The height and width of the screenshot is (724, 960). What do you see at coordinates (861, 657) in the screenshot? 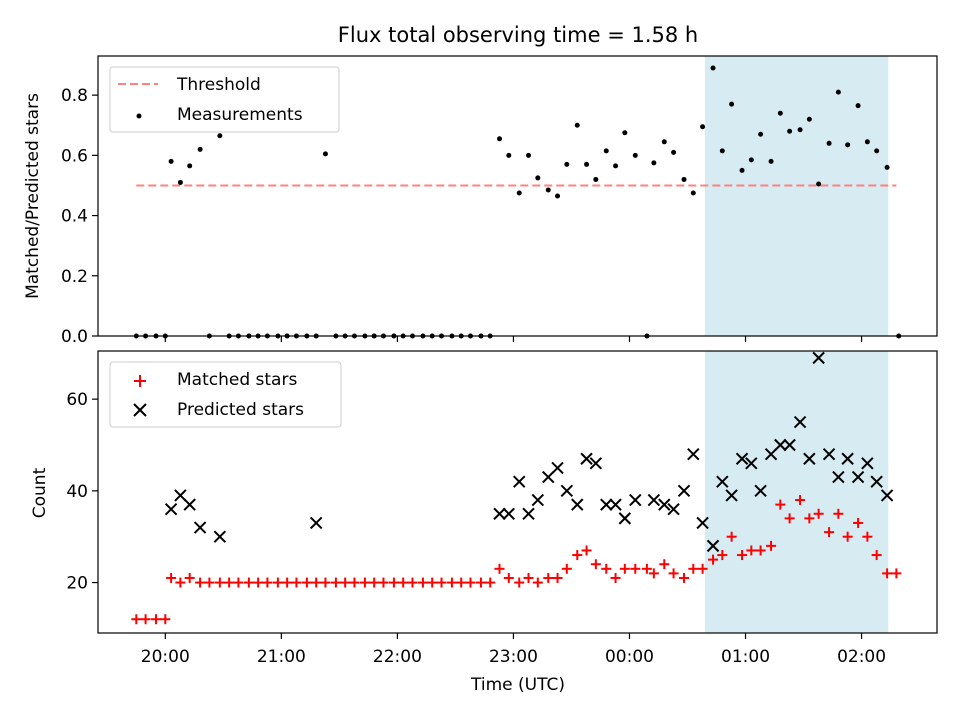
I see `x-tick-label: 02:00` at bounding box center [861, 657].